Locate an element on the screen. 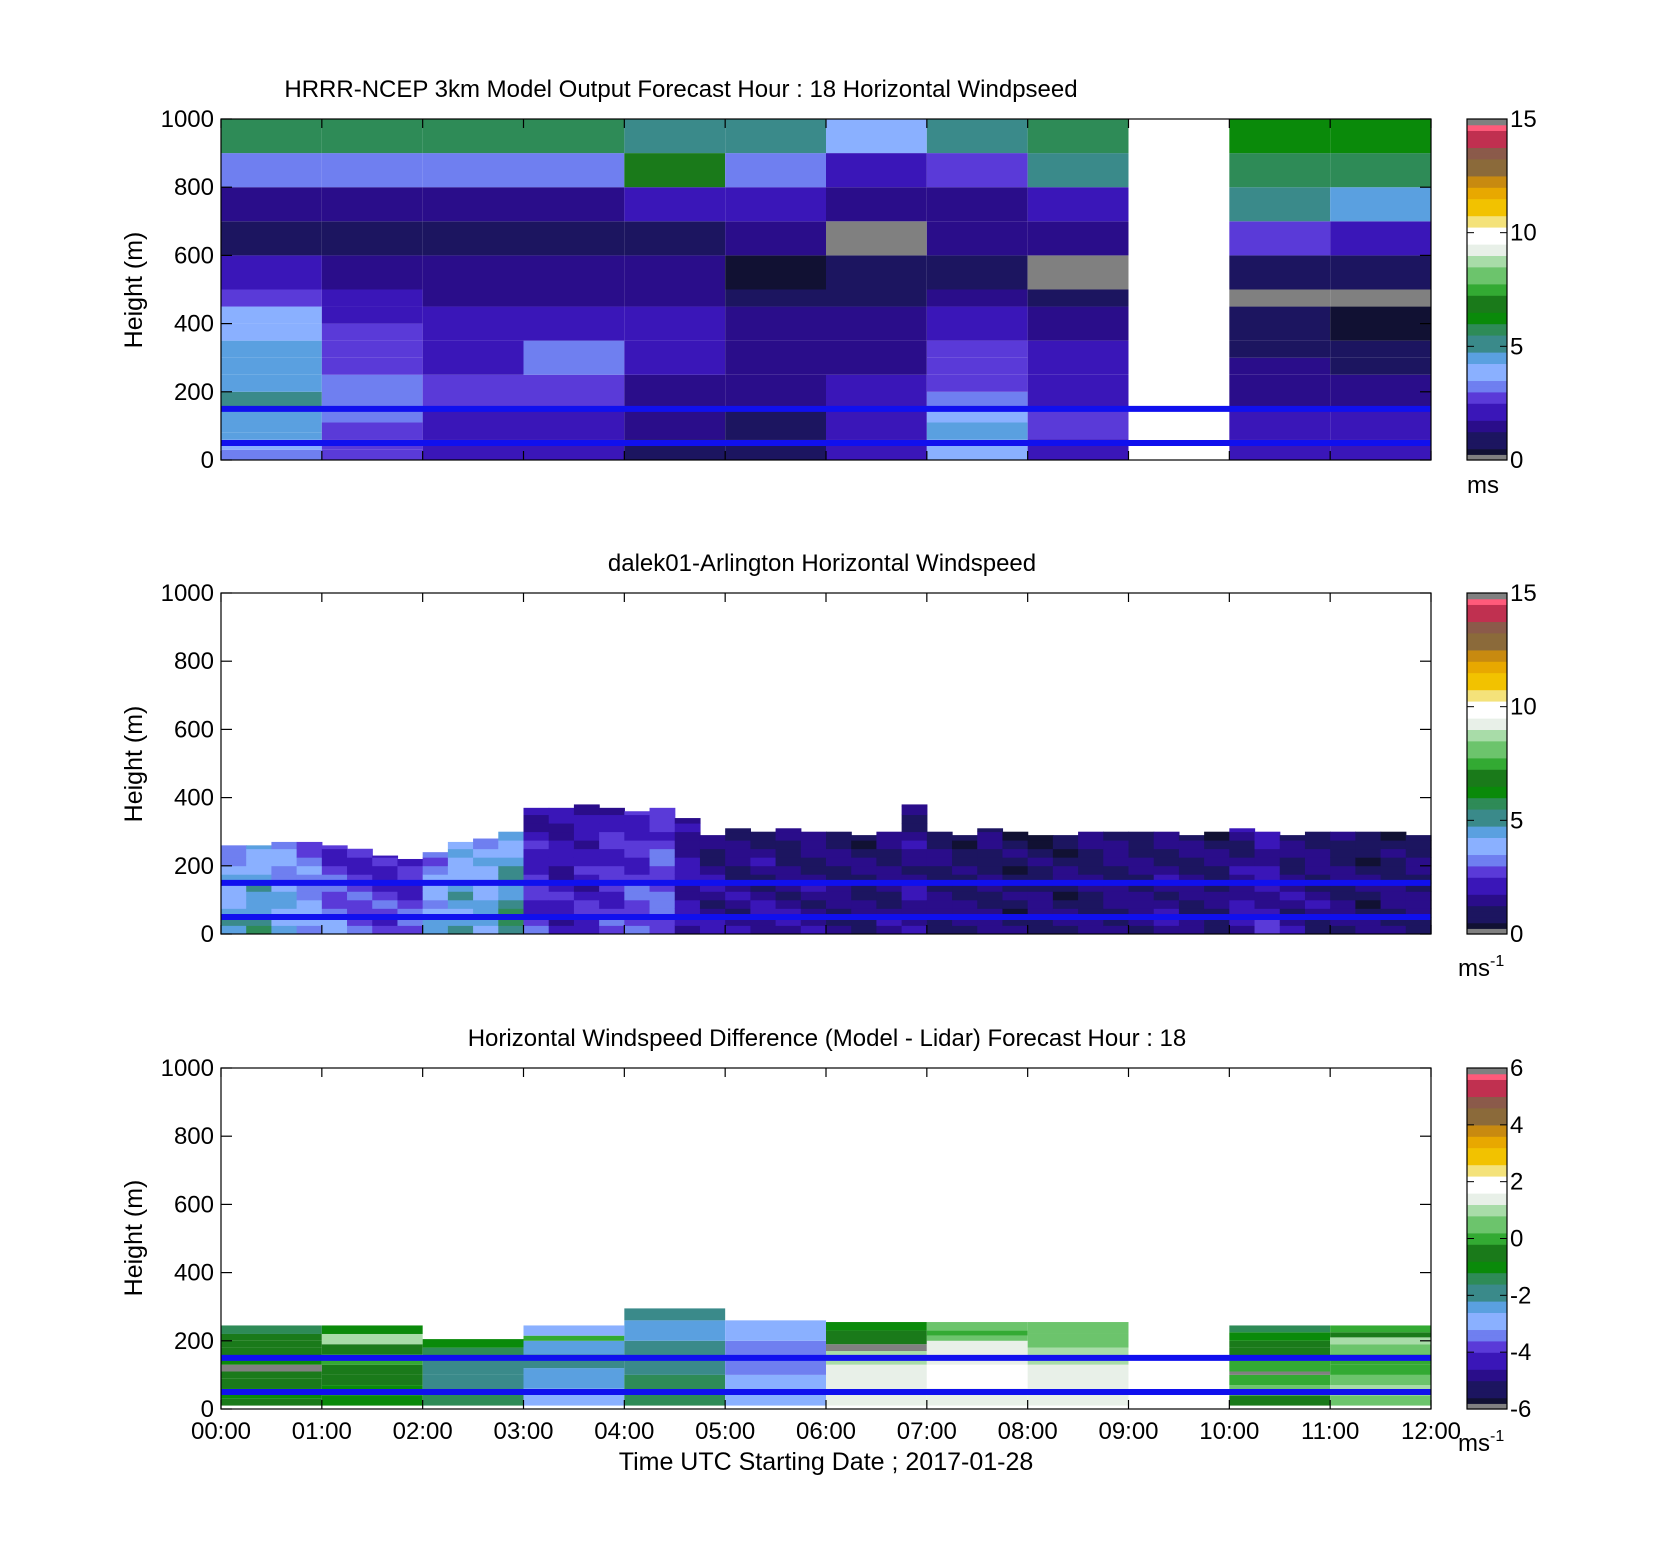  y-tick-label: 1000 is located at coordinates (187, 1068).